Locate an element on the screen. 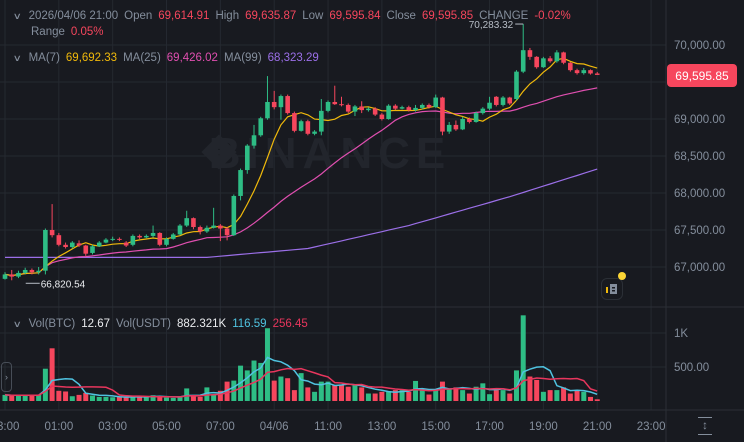 The height and width of the screenshot is (442, 744). volume-ma-long-line is located at coordinates (301, 382).